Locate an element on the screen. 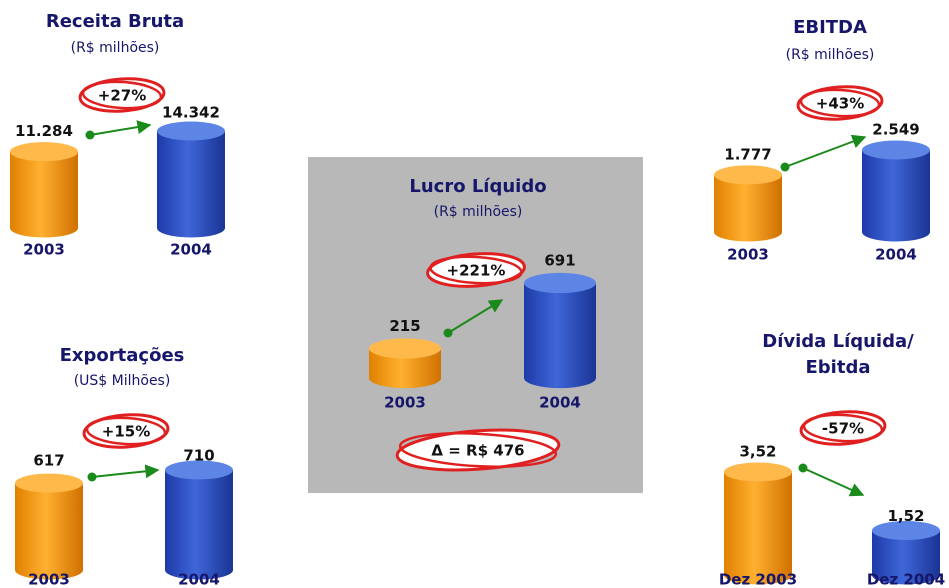 The width and height of the screenshot is (949, 588). chart-subtitle: (US$ Milhões) is located at coordinates (122, 381).